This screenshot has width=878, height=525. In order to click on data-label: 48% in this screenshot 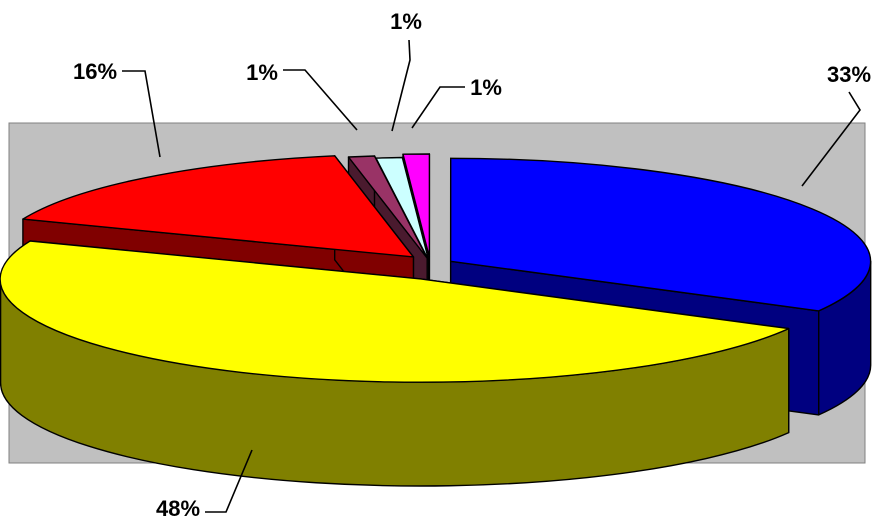, I will do `click(178, 508)`.